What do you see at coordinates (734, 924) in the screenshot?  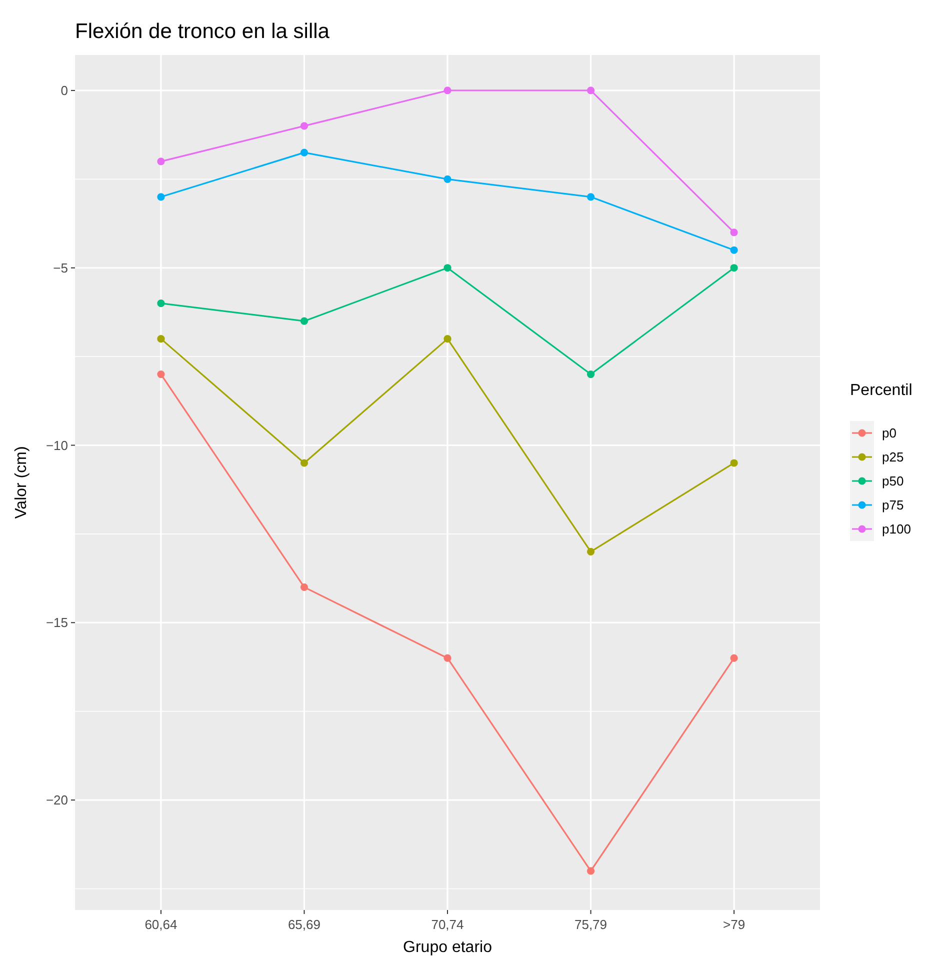 I see `x-tick-label: >79` at bounding box center [734, 924].